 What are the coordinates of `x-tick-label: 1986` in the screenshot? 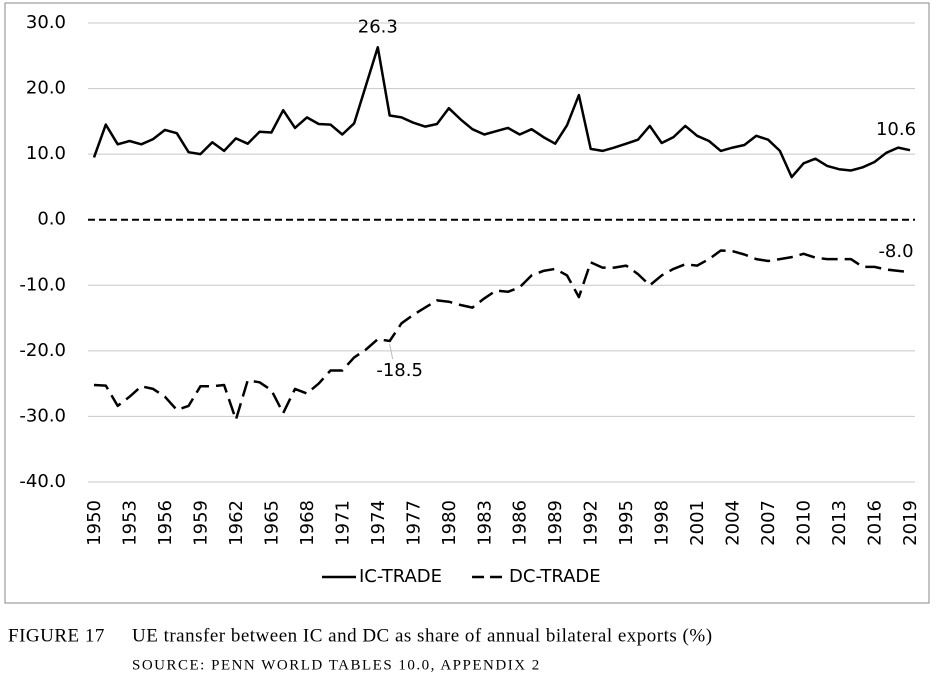 It's located at (520, 523).